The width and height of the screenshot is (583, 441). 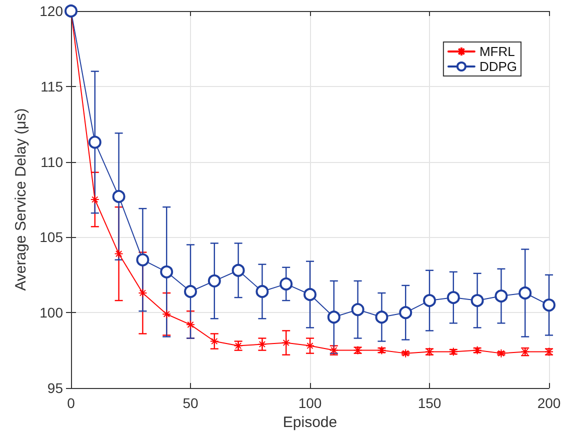 What do you see at coordinates (310, 422) in the screenshot?
I see `x-axis-title: Episode` at bounding box center [310, 422].